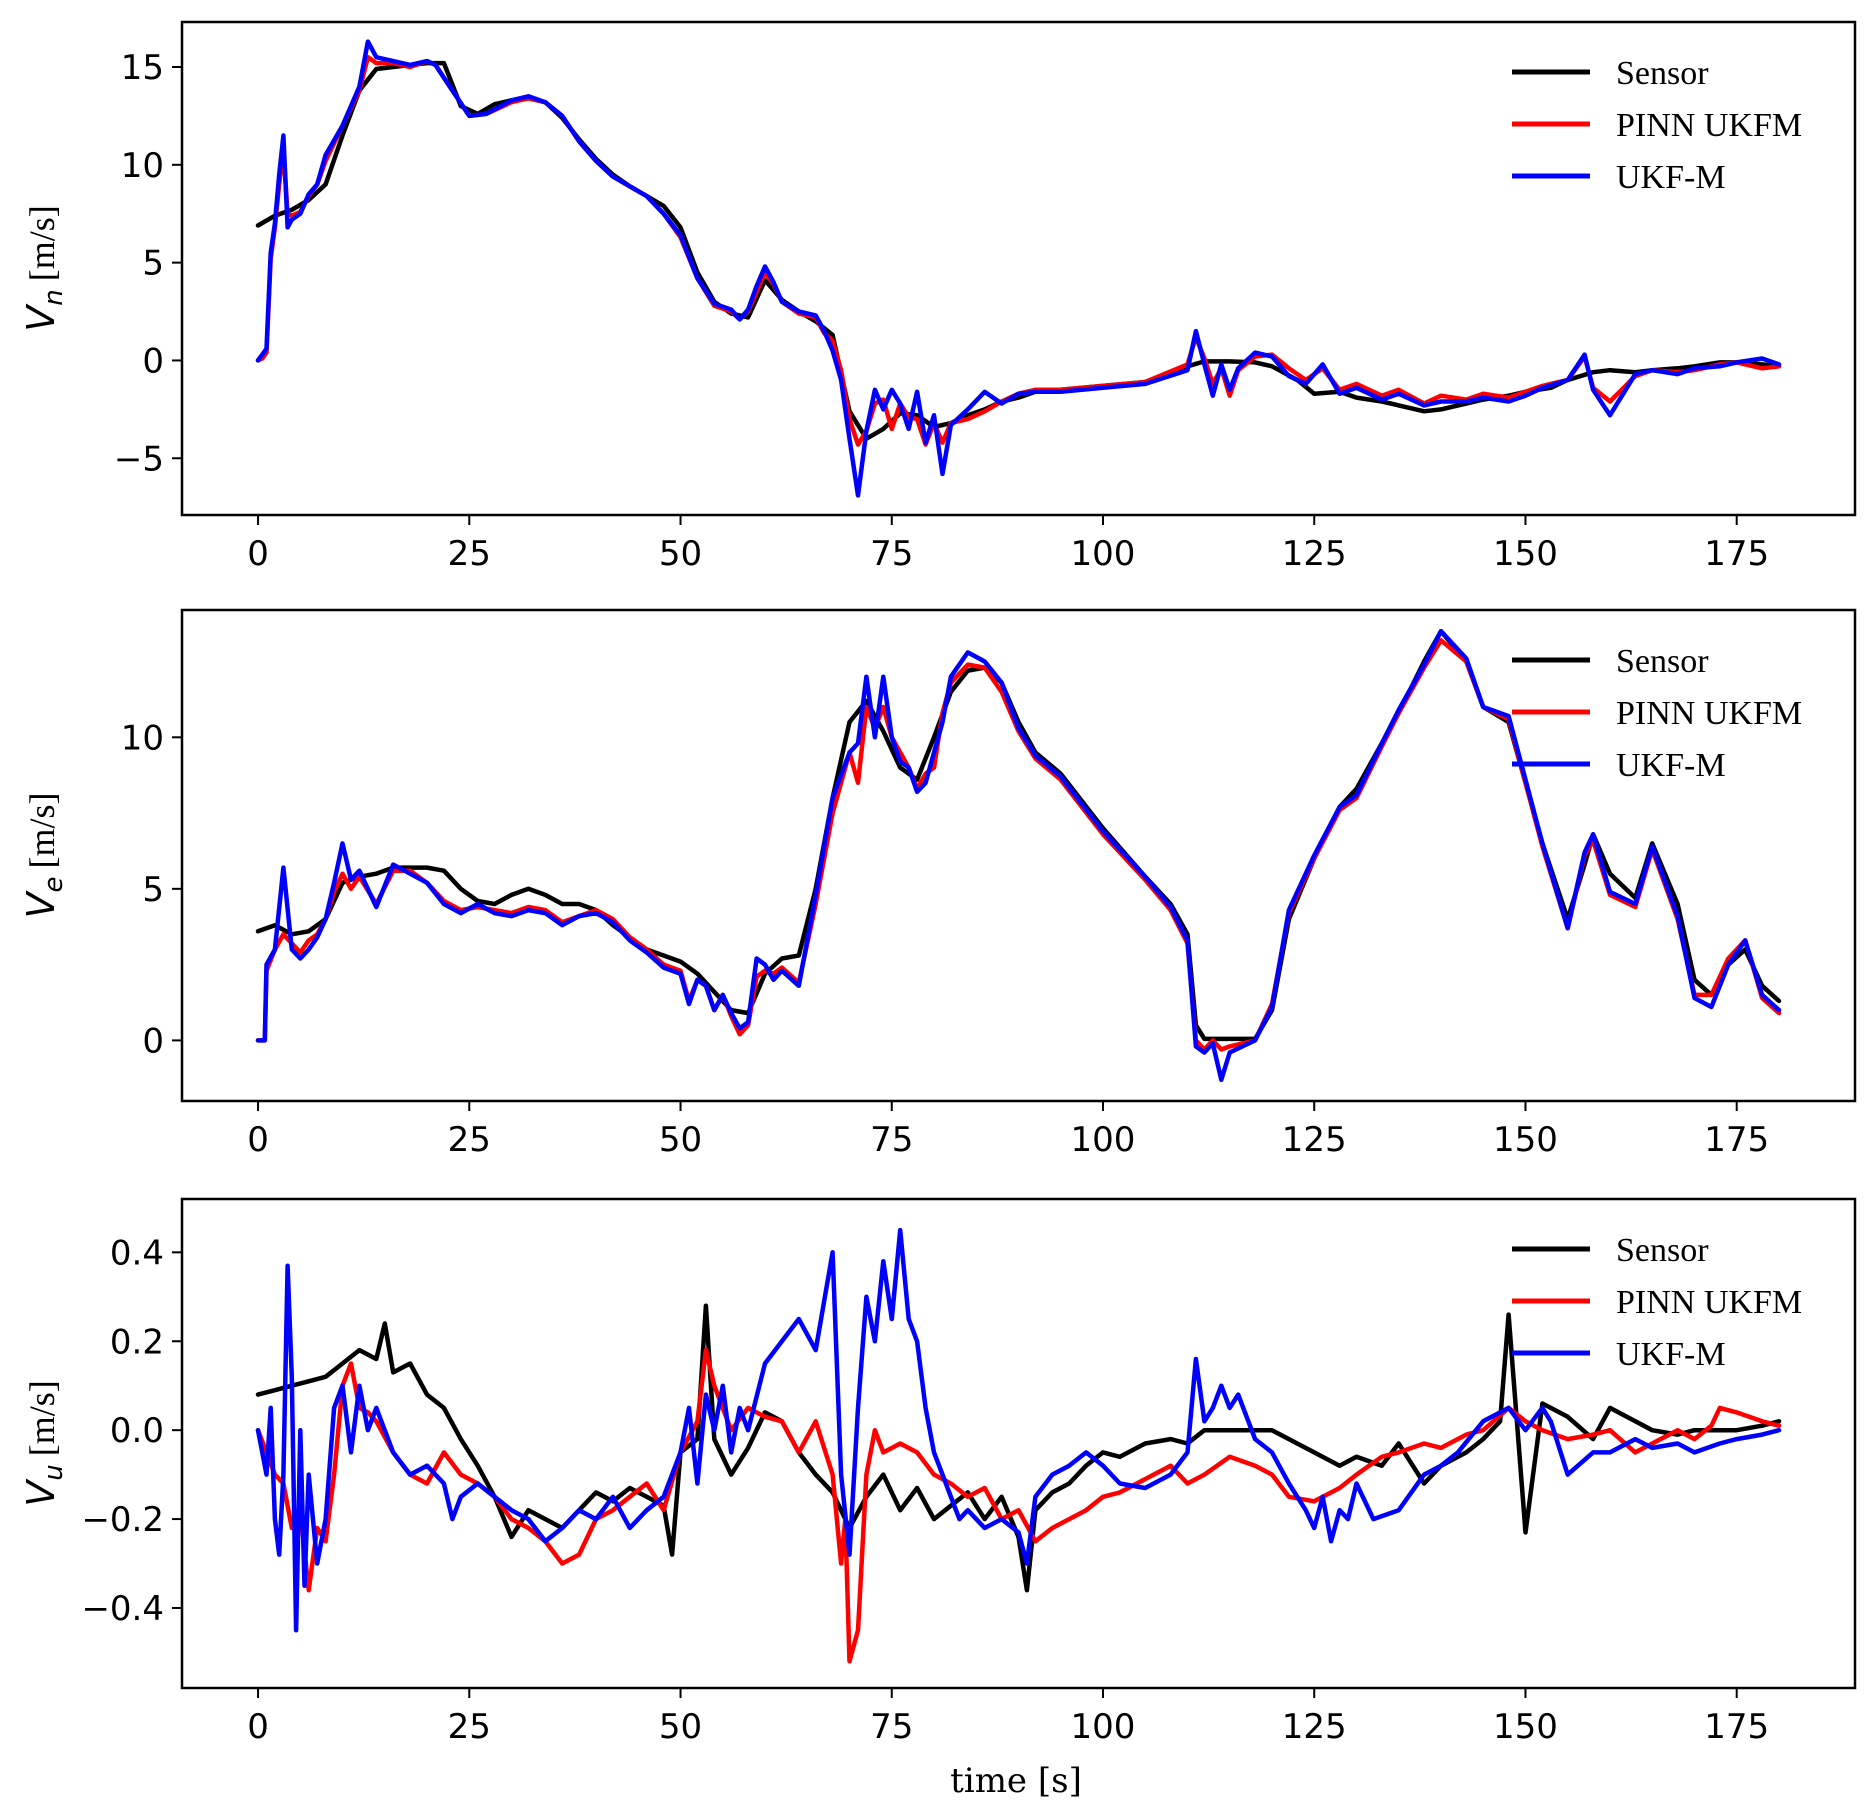 Image resolution: width=1871 pixels, height=1812 pixels. What do you see at coordinates (137, 1253) in the screenshot?
I see `y-tick-label: 0.4` at bounding box center [137, 1253].